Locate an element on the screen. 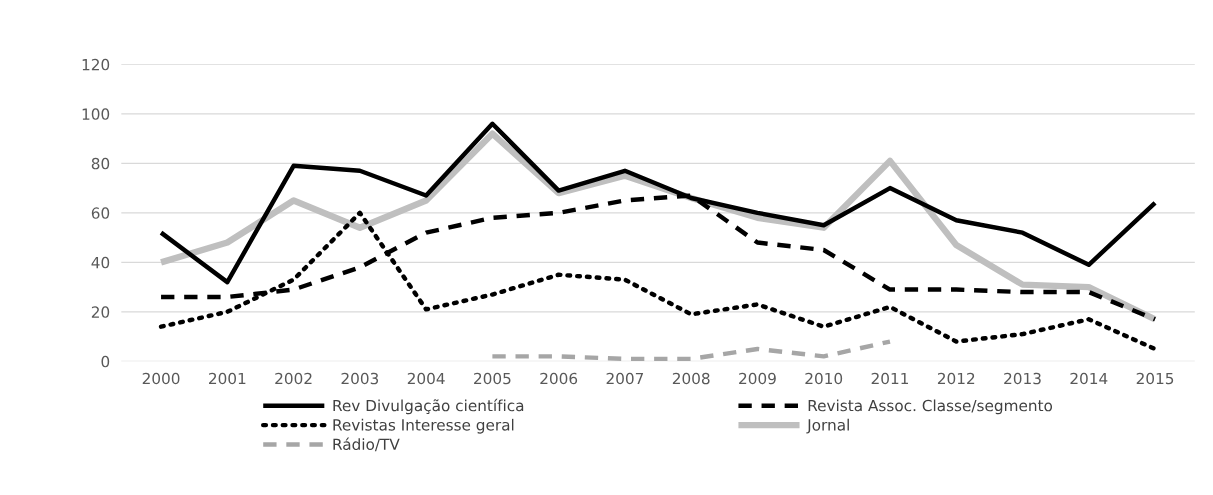 The height and width of the screenshot is (495, 1213). x-tick-label: 2002 is located at coordinates (293, 378).